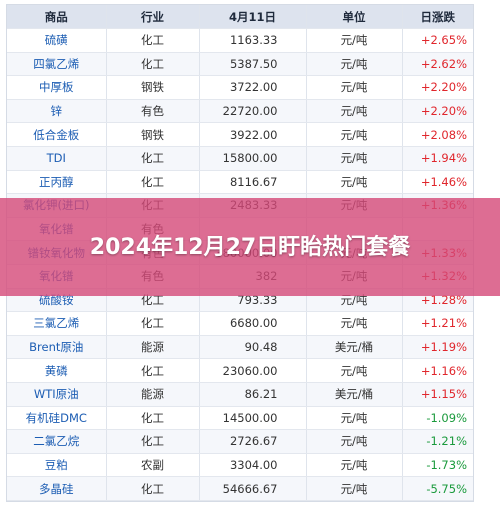 The width and height of the screenshot is (500, 513). What do you see at coordinates (253, 441) in the screenshot?
I see `price-cell: 2726.67` at bounding box center [253, 441].